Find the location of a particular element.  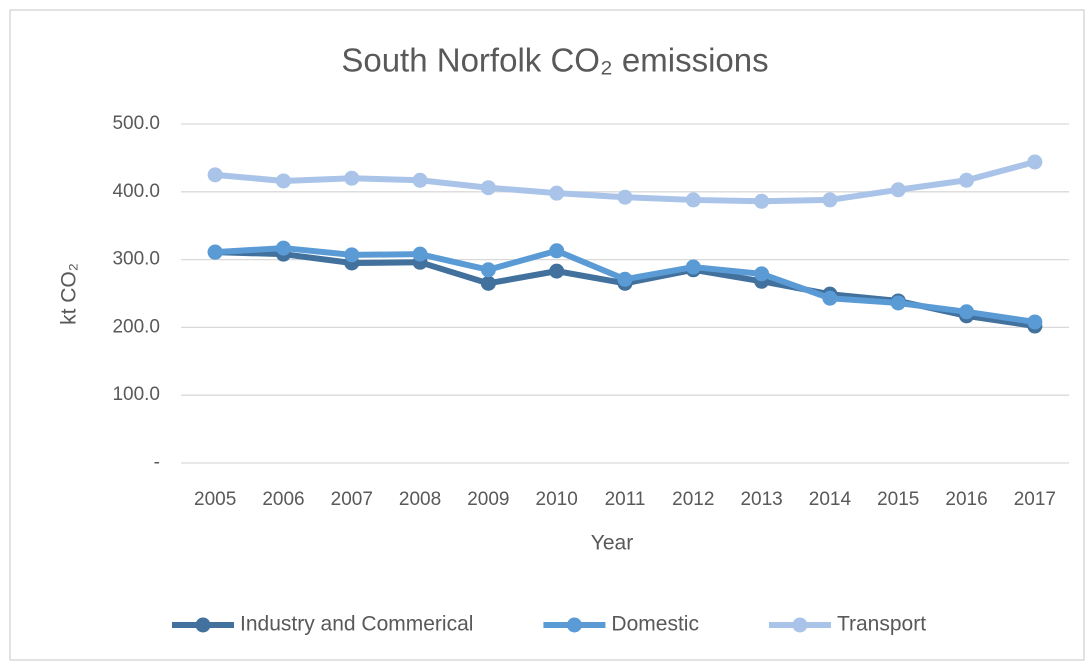

y-axis-title: kt CO₂ is located at coordinates (69, 294).